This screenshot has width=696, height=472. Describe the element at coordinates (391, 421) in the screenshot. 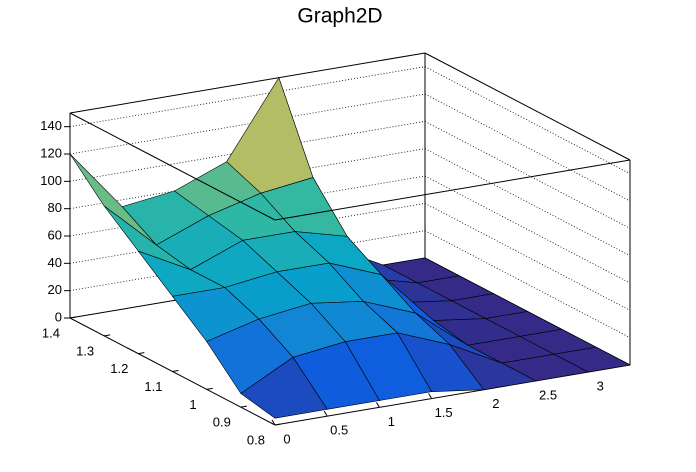

I see `x-tick-label: 1` at that location.